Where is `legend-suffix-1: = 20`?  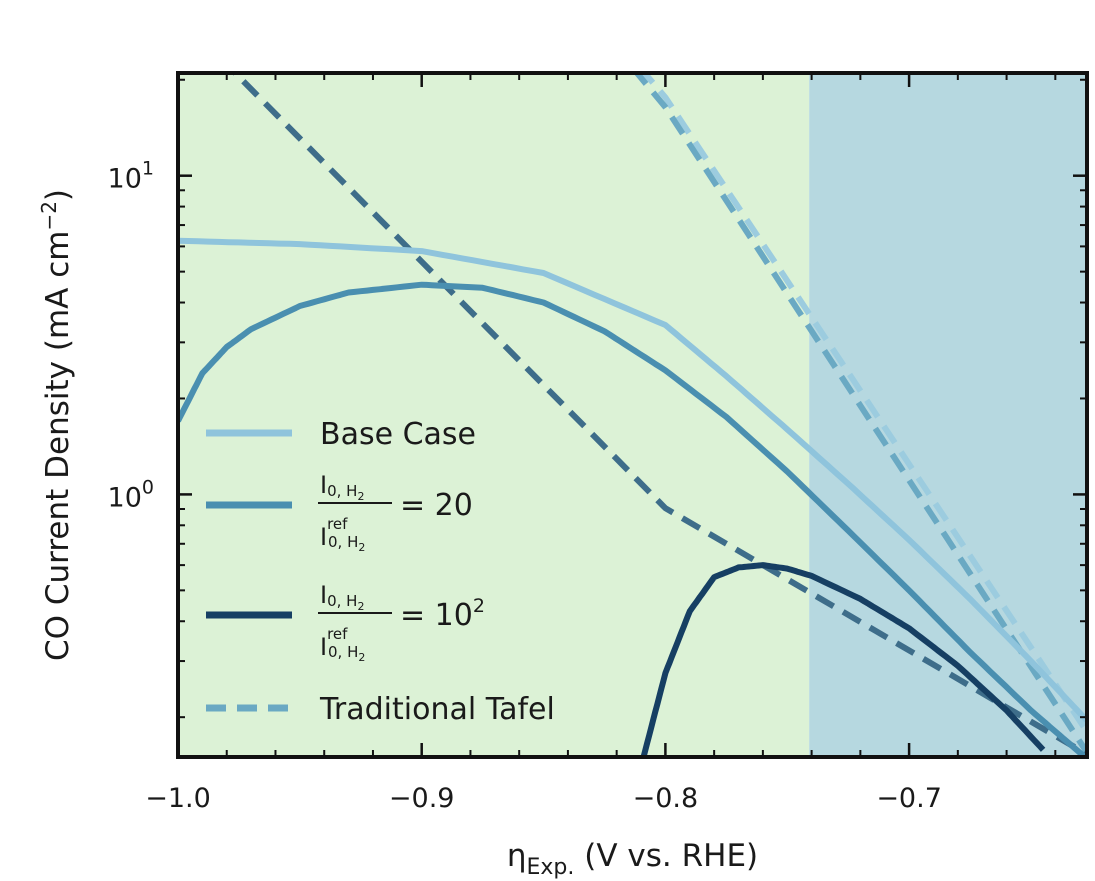
legend-suffix-1: = 20 is located at coordinates (436, 505).